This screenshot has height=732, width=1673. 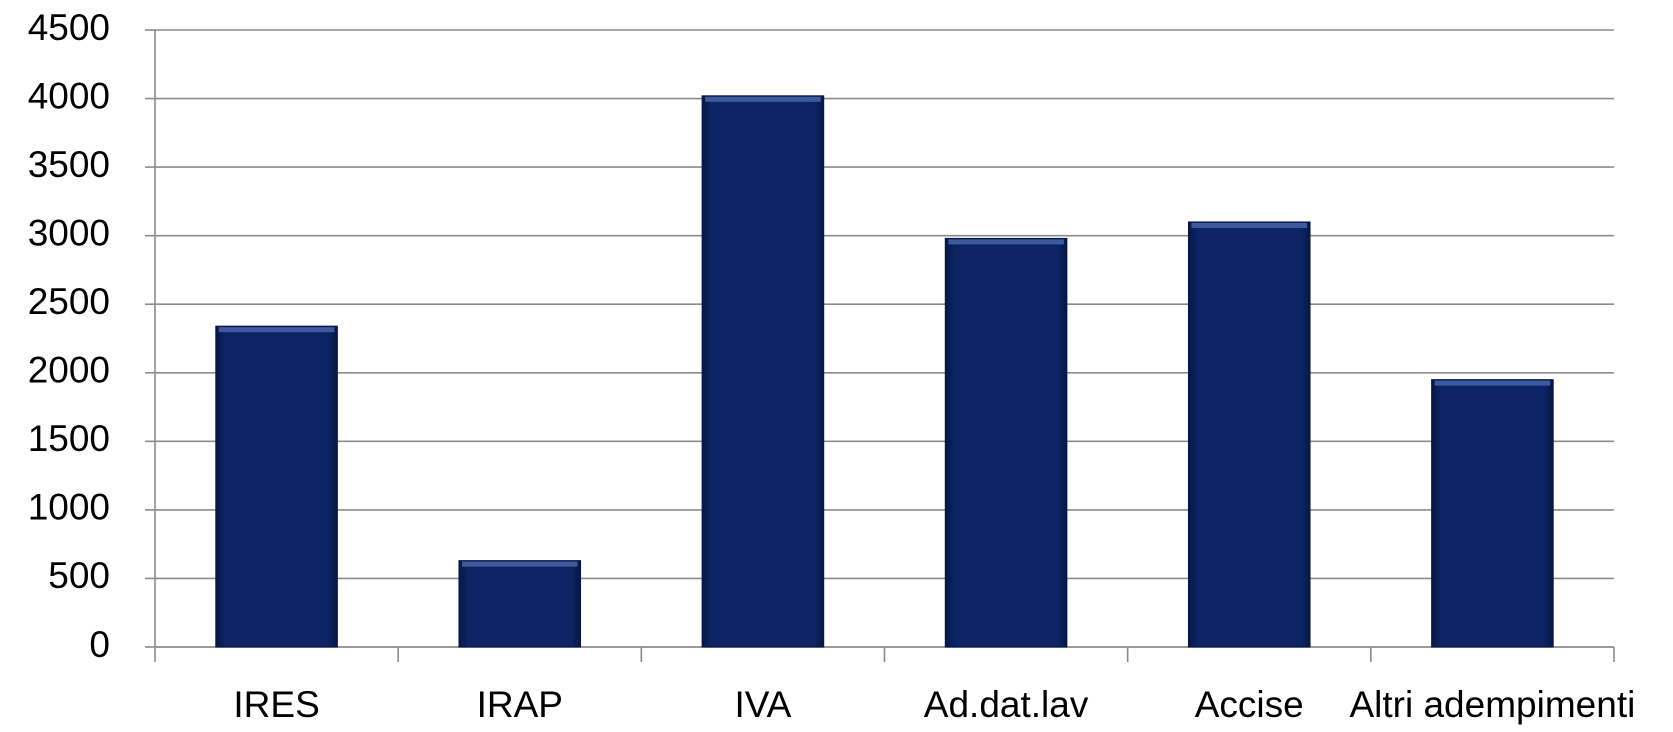 What do you see at coordinates (1006, 704) in the screenshot?
I see `x-tick-label: Ad.dat.lav` at bounding box center [1006, 704].